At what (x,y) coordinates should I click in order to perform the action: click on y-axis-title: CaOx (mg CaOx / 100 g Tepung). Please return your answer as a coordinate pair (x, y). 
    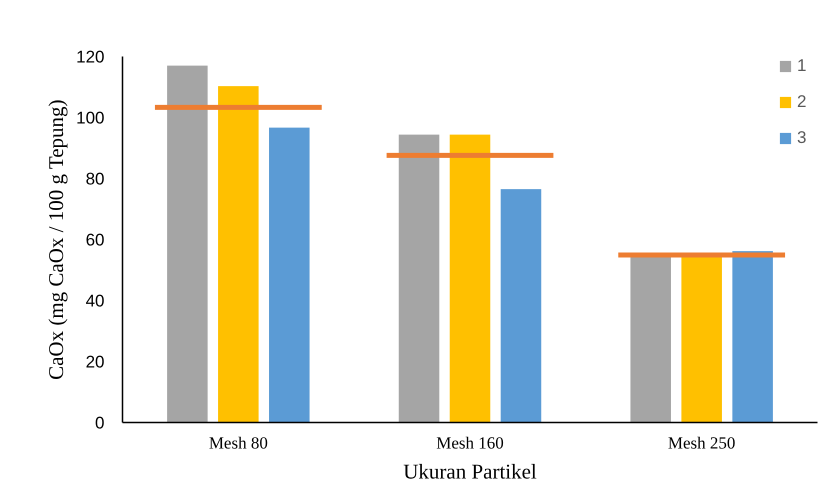
    Looking at the image, I should click on (56, 239).